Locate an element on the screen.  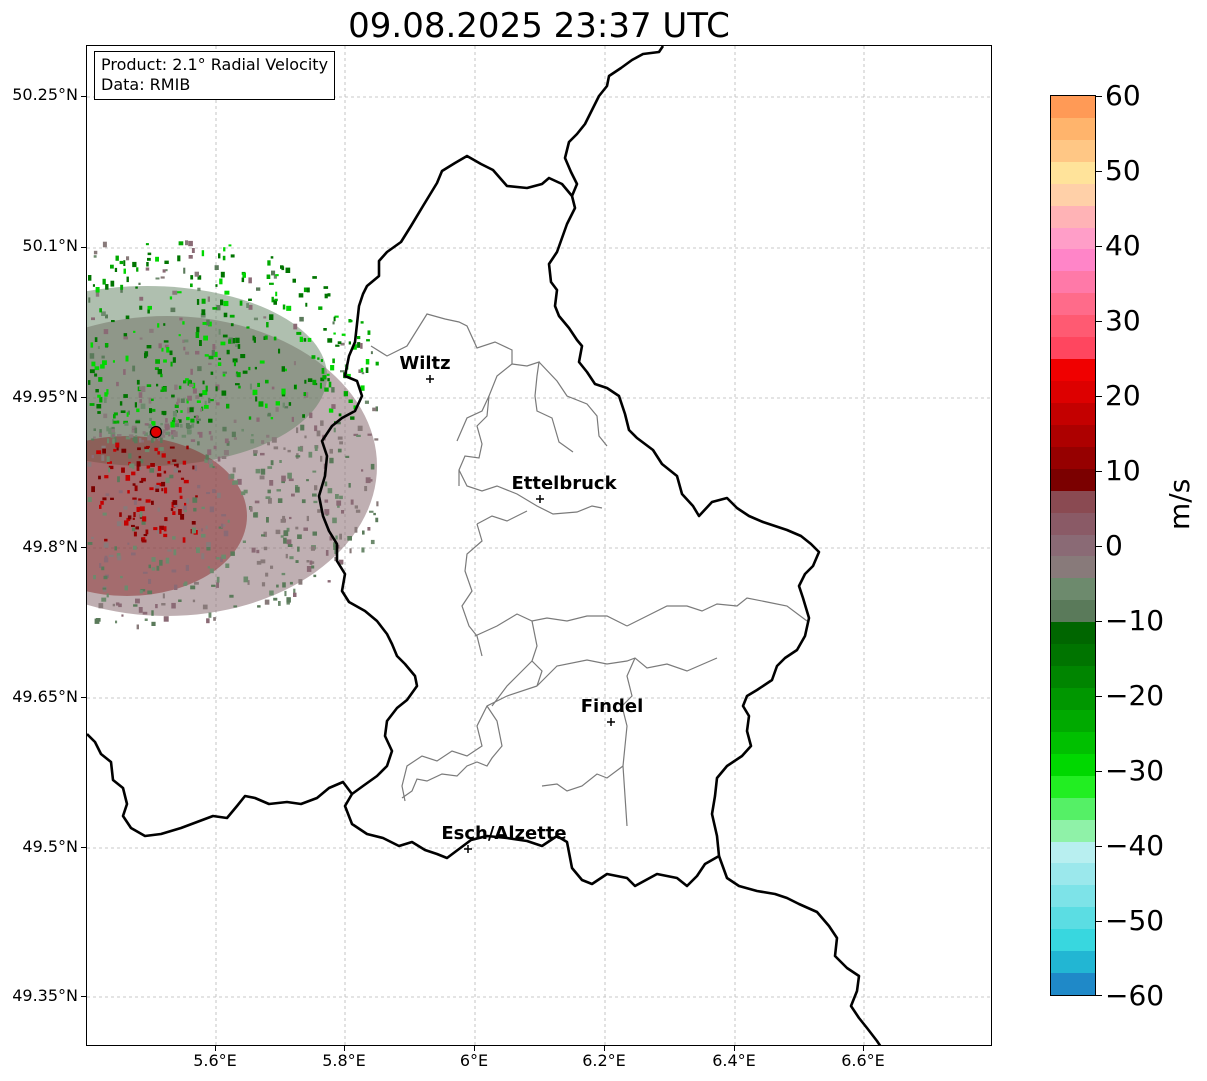
x-tick-mark is located at coordinates (734, 1048).